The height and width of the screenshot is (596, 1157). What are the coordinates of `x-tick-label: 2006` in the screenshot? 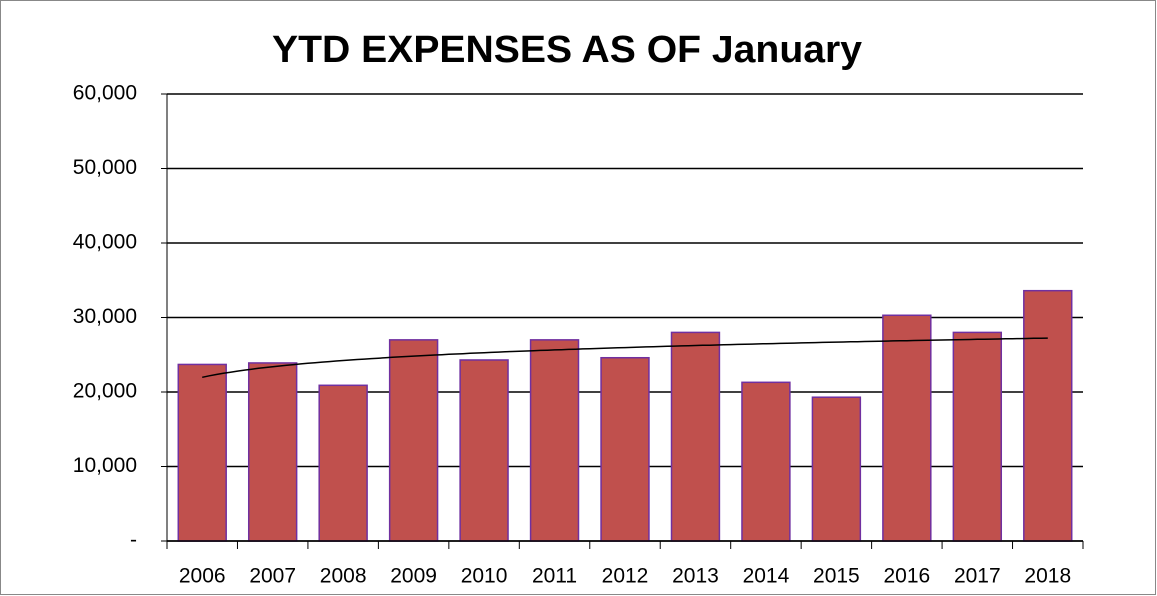 It's located at (202, 576).